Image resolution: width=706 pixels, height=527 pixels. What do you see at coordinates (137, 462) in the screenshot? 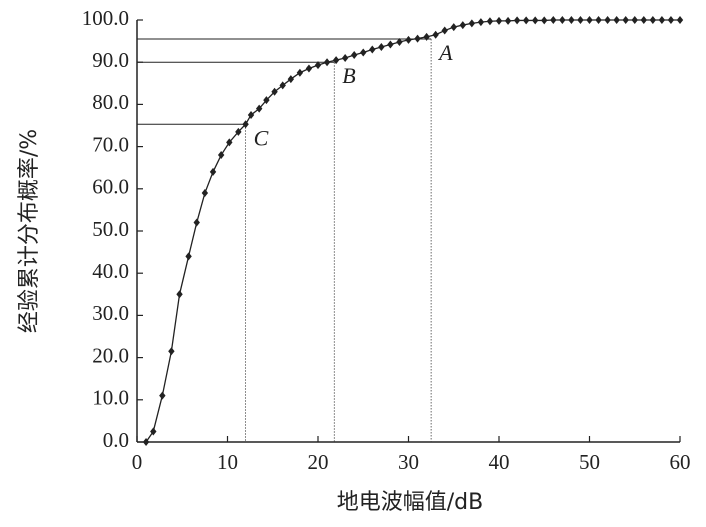
I see `x-tick-label: 0` at bounding box center [137, 462].